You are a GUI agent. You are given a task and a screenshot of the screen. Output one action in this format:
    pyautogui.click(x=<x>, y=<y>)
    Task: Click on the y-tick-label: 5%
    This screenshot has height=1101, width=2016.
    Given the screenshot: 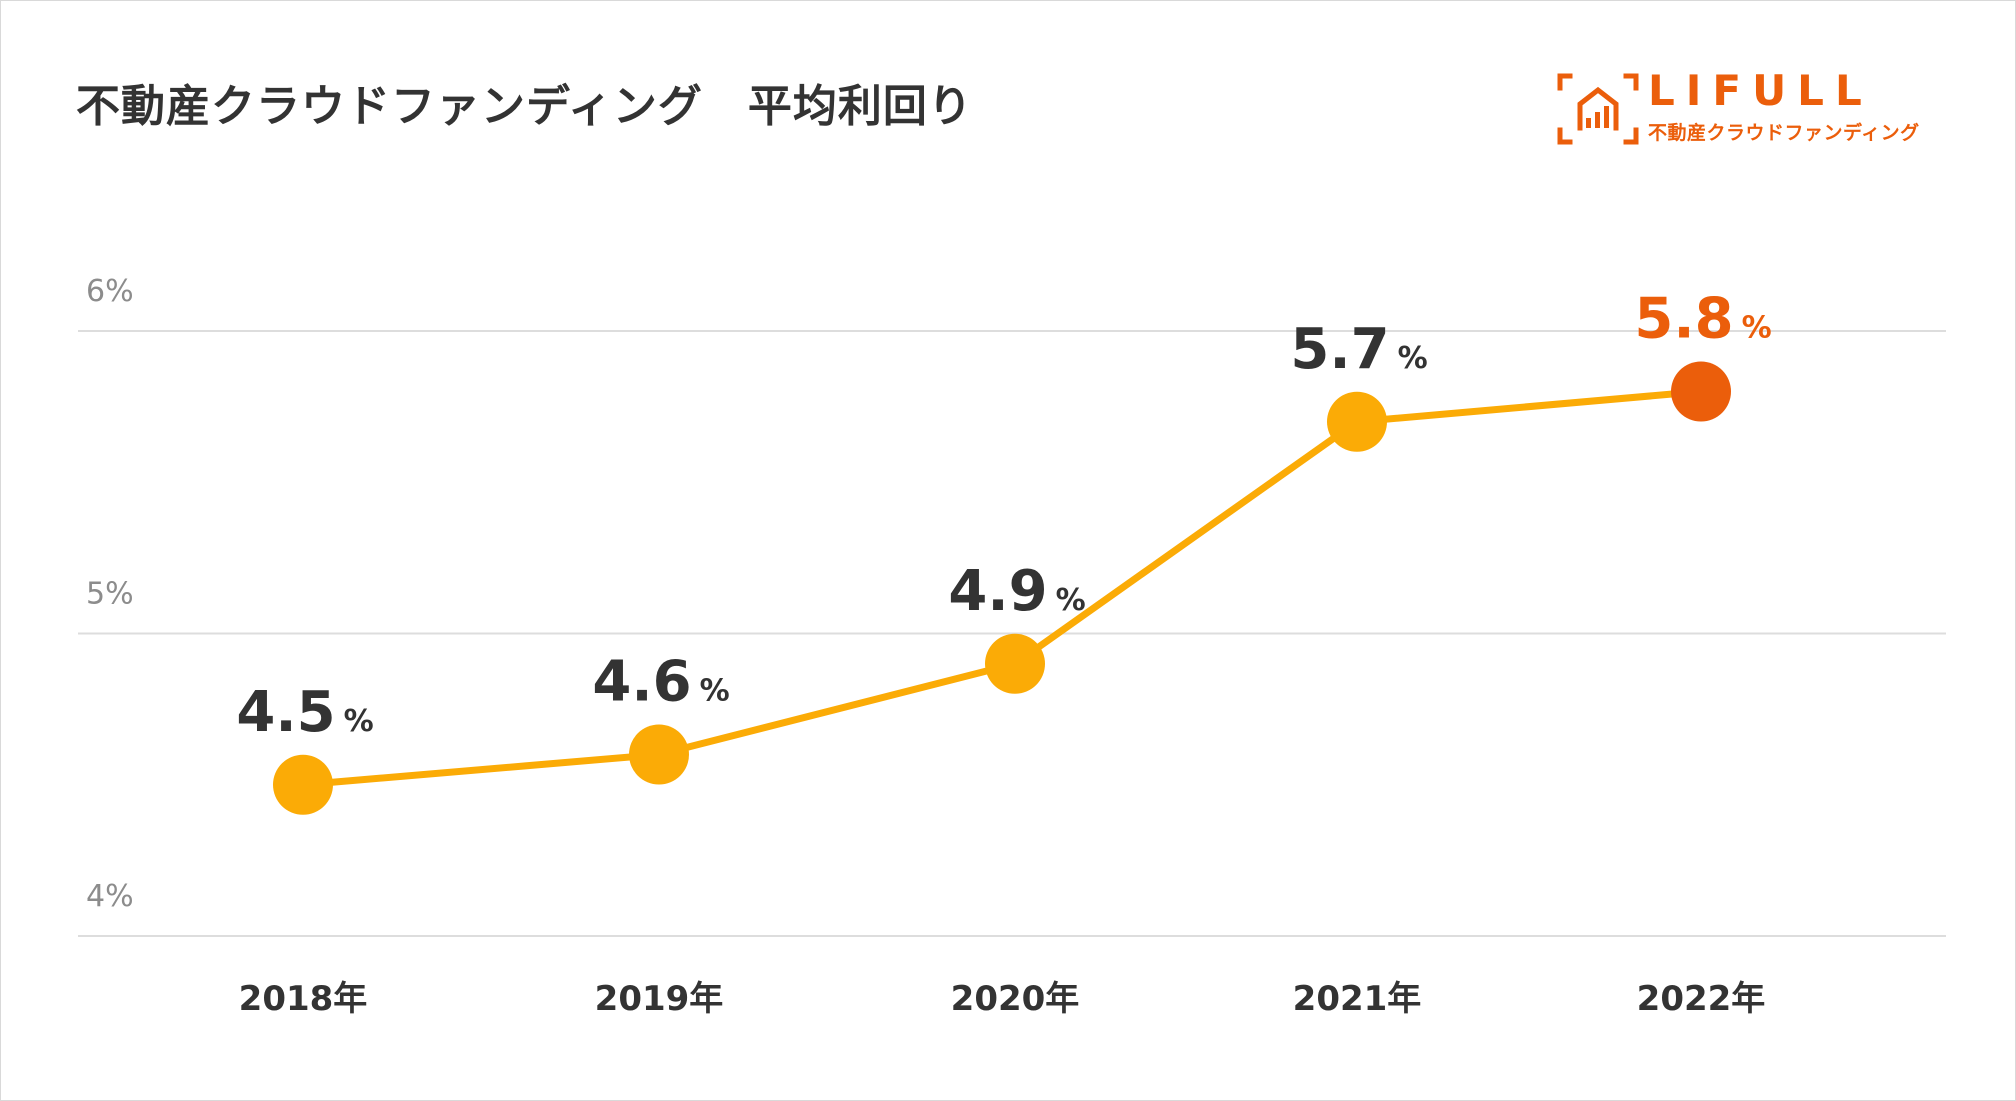 What is the action you would take?
    pyautogui.click(x=110, y=594)
    